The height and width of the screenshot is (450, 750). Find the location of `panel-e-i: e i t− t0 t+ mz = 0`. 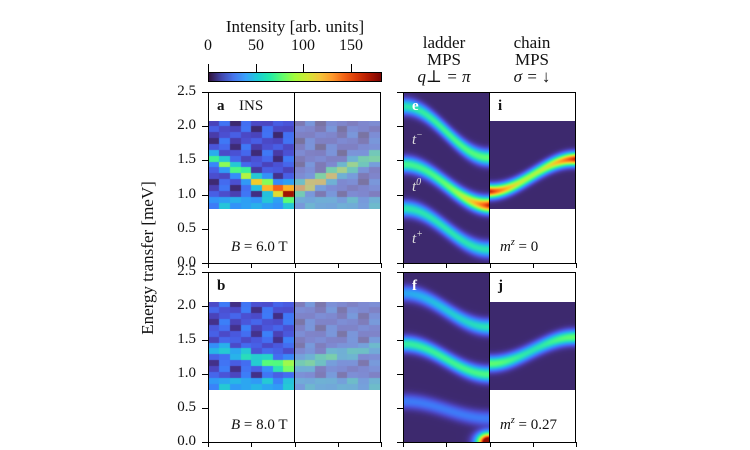

panel-e-i: e i t− t0 t+ mz = 0 is located at coordinates (489, 178).